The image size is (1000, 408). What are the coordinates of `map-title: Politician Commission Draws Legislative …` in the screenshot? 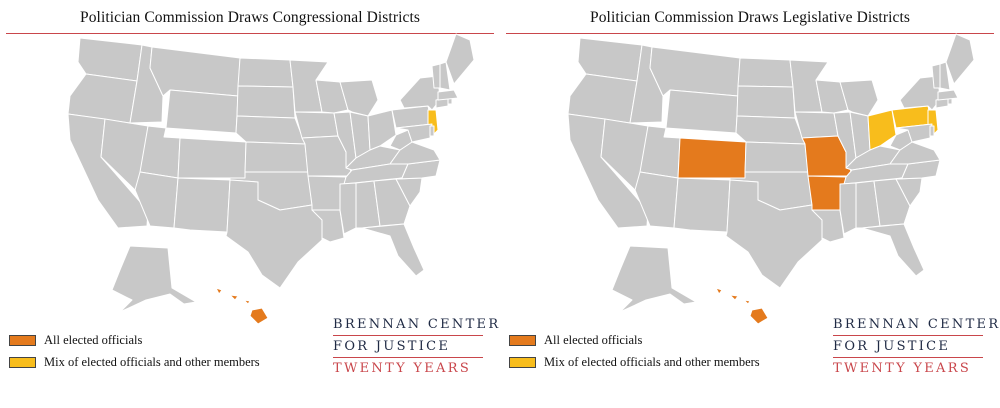 It's located at (750, 17).